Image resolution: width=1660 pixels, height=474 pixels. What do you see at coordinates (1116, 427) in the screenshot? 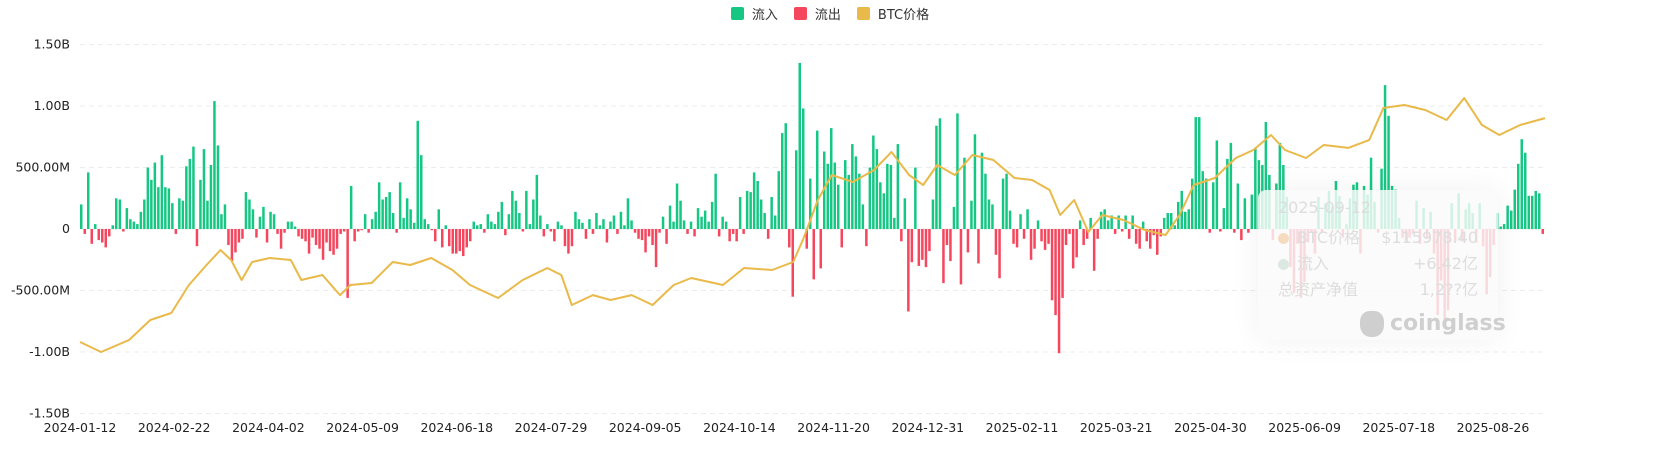
I see `x-tick-label: 2025-03-21` at bounding box center [1116, 427].